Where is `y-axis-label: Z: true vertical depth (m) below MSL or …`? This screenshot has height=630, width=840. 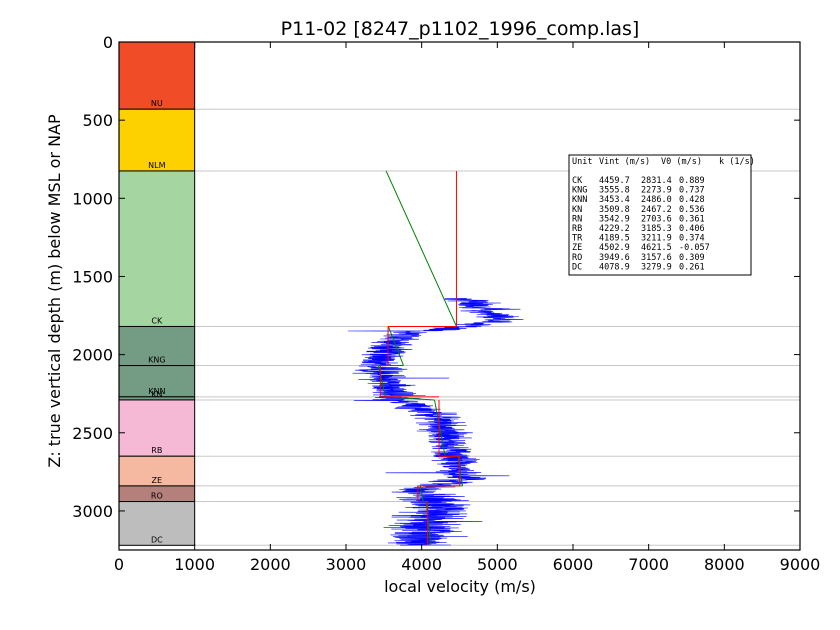 y-axis-label: Z: true vertical depth (m) below MSL or … is located at coordinates (54, 291).